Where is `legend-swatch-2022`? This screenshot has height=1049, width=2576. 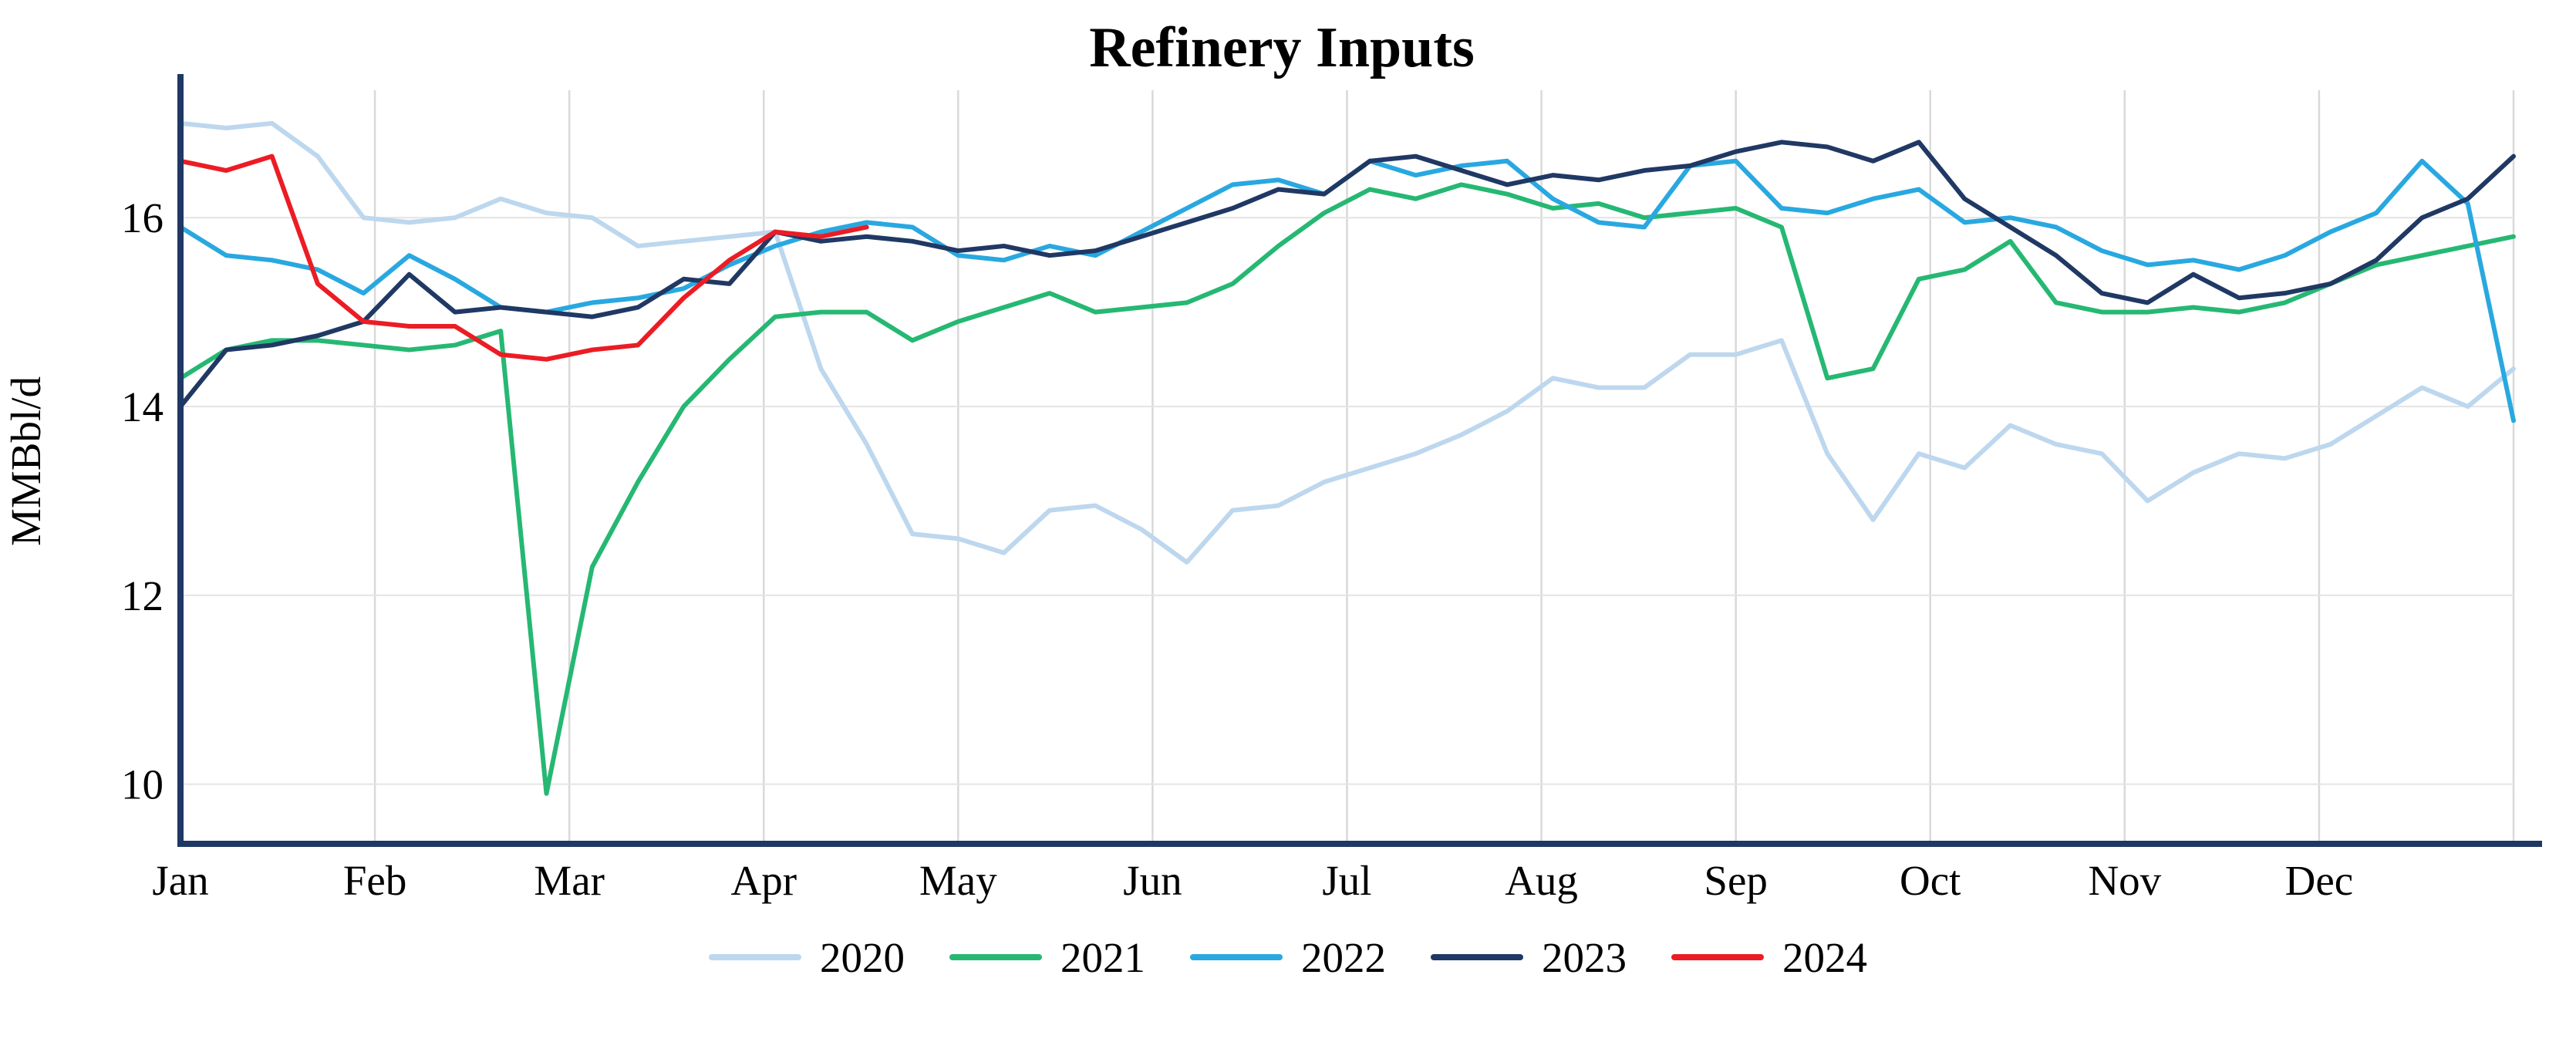 legend-swatch-2022 is located at coordinates (1236, 957).